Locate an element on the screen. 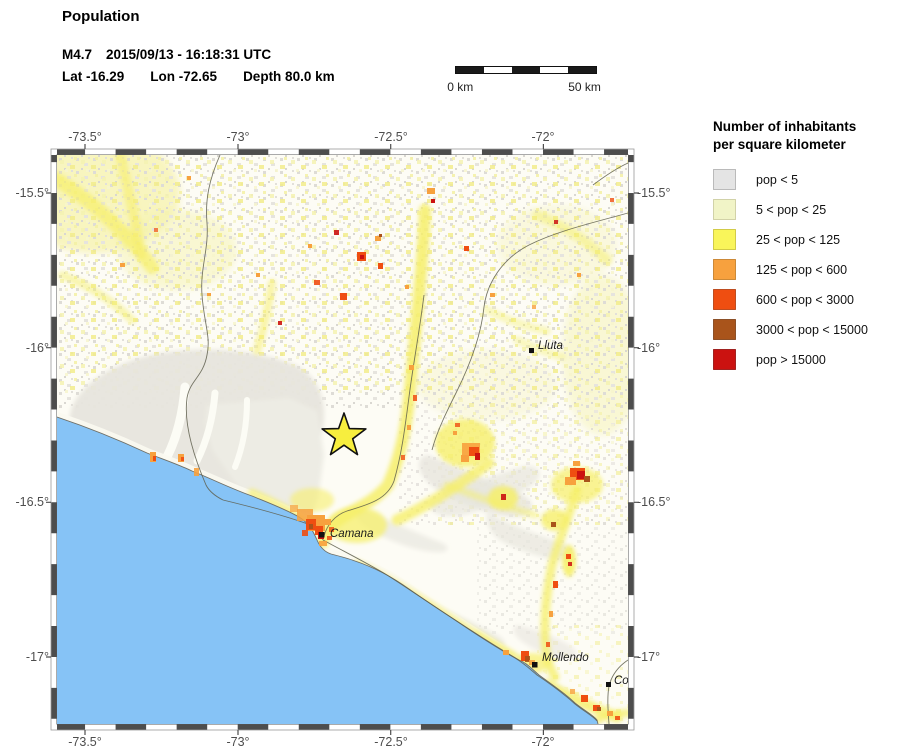 The height and width of the screenshot is (752, 908). event-lon: Lon -72.65 is located at coordinates (184, 76).